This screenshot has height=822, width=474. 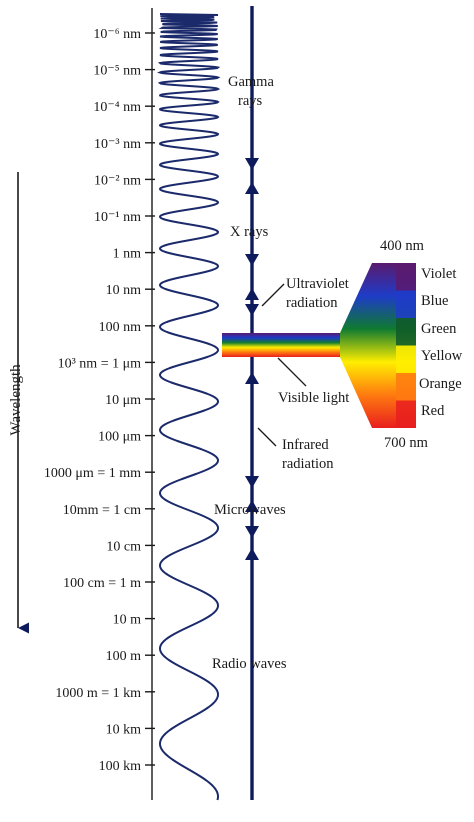 I want to click on tick-label: 10mm = 1 cm, so click(x=102, y=510).